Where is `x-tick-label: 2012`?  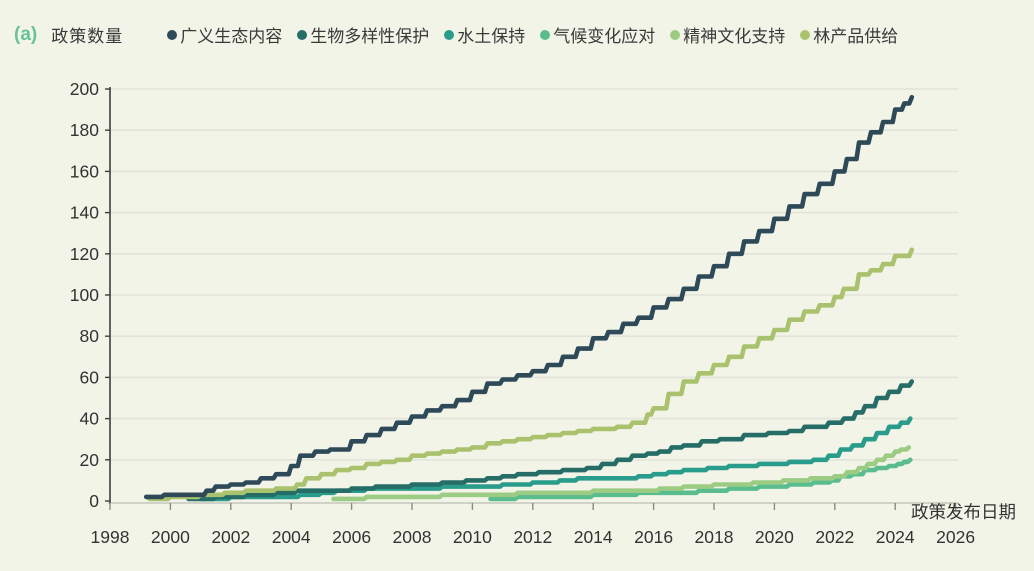 x-tick-label: 2012 is located at coordinates (532, 537).